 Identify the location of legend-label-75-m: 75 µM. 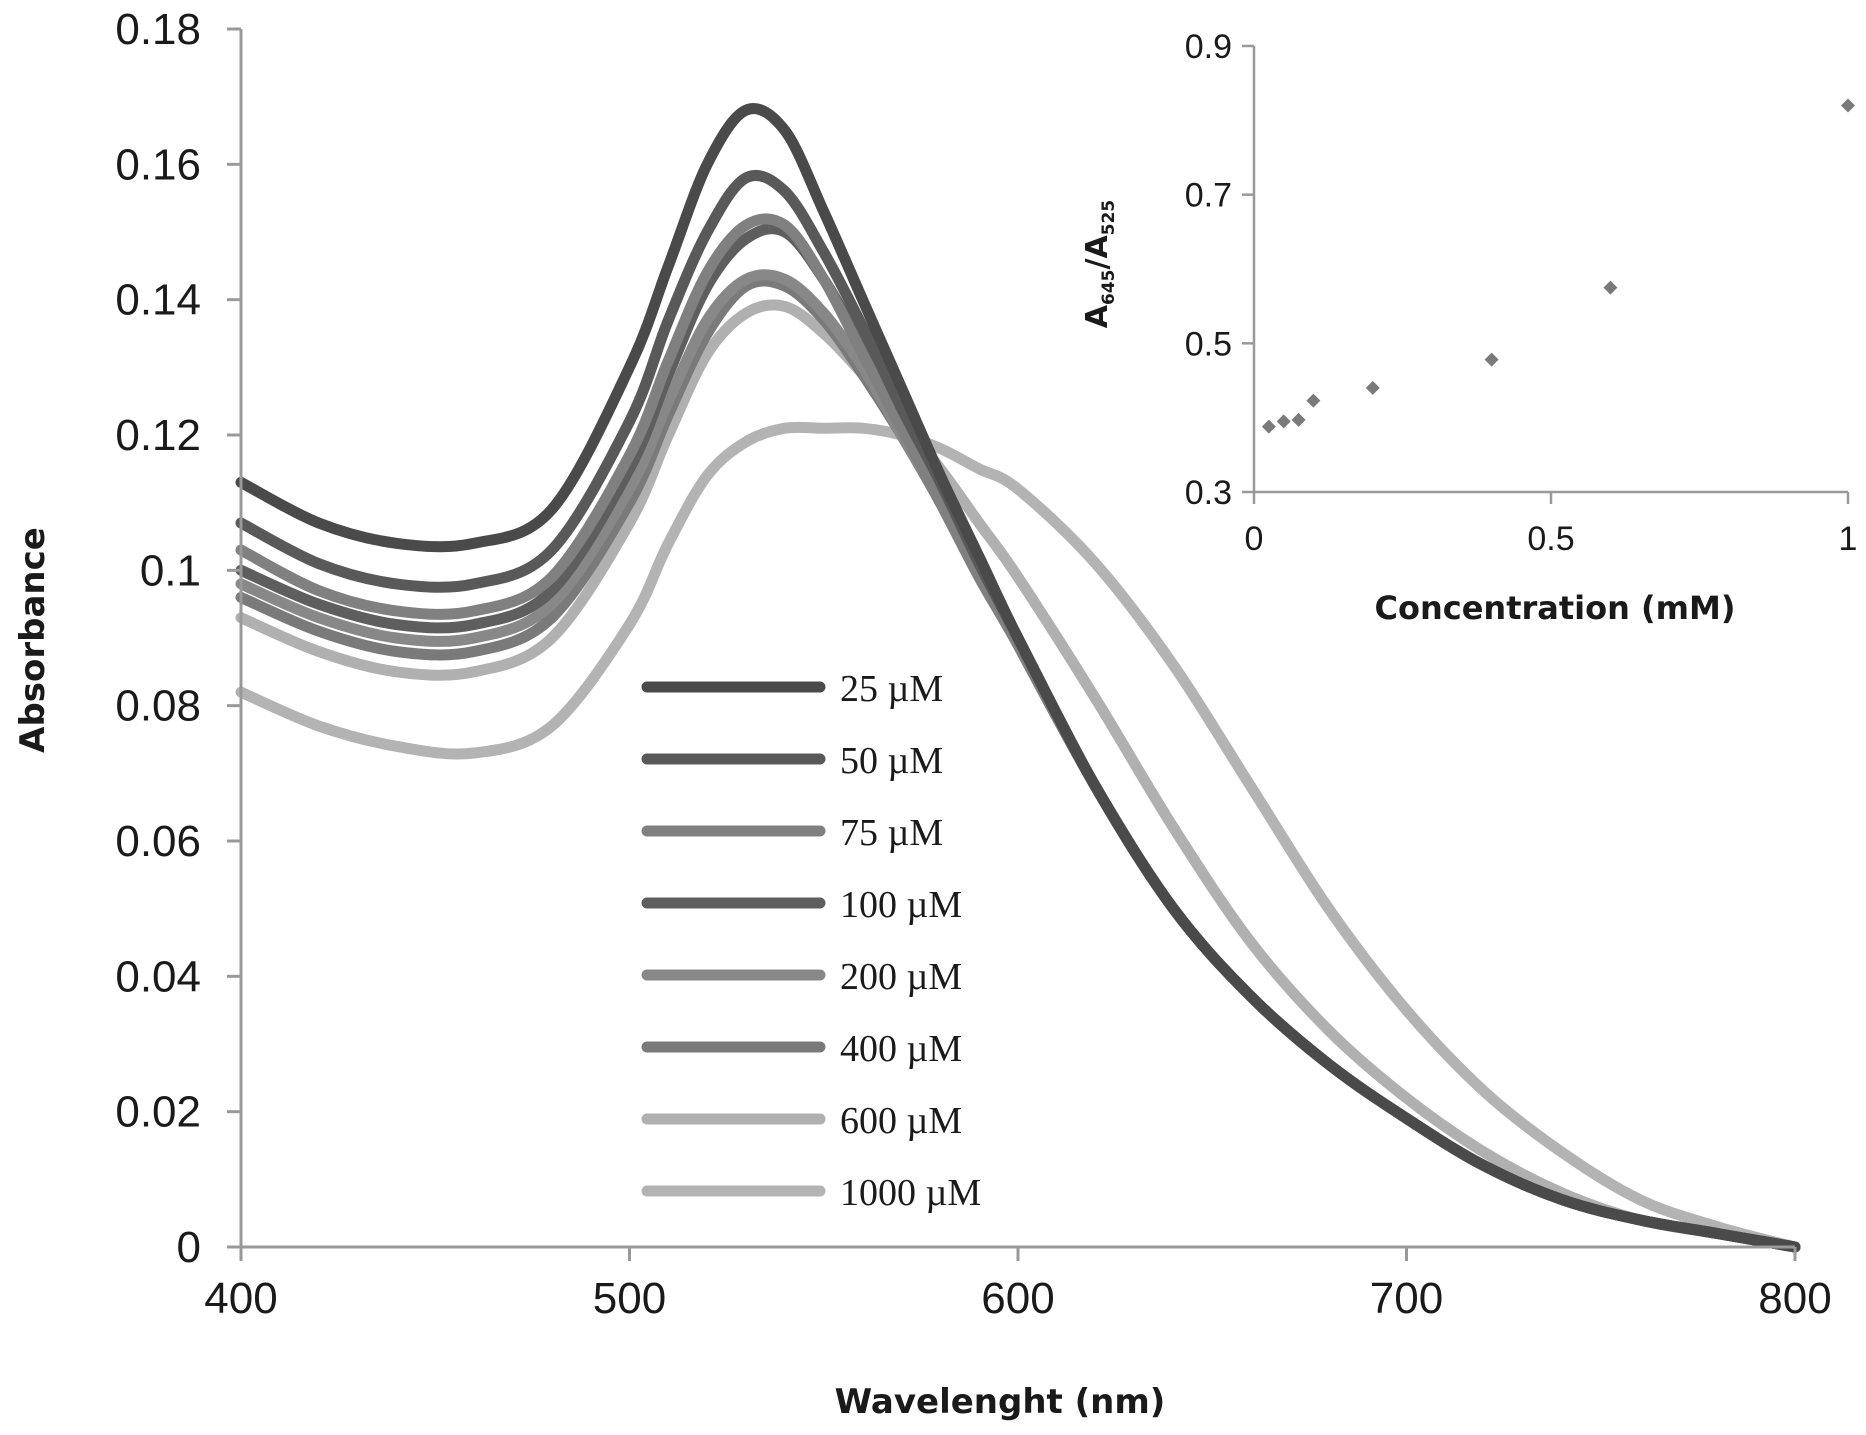
(891, 833).